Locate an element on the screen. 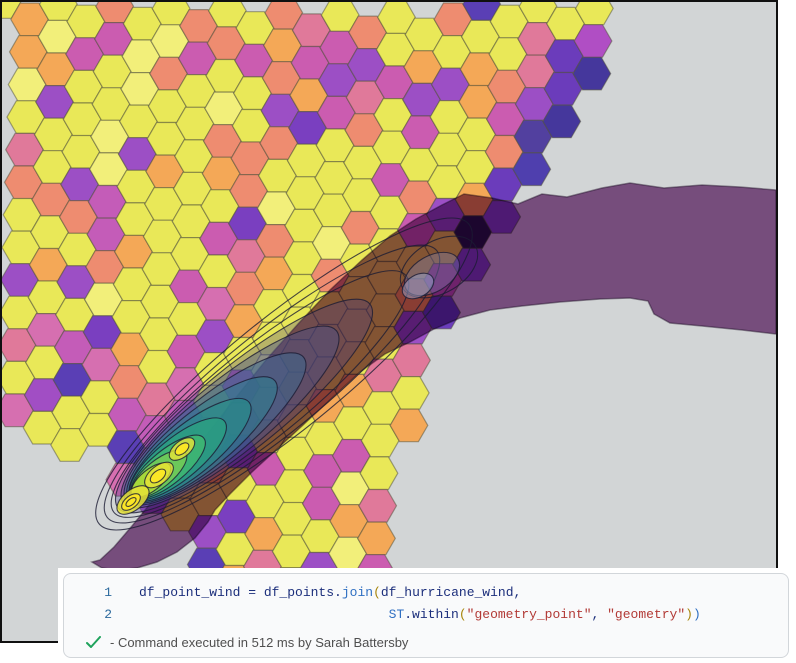  code-token is located at coordinates (264, 614).